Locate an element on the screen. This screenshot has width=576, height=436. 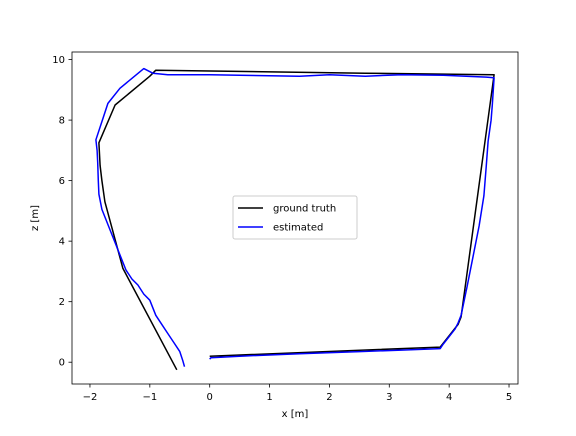
y-tick-label: 6 is located at coordinates (62, 181).